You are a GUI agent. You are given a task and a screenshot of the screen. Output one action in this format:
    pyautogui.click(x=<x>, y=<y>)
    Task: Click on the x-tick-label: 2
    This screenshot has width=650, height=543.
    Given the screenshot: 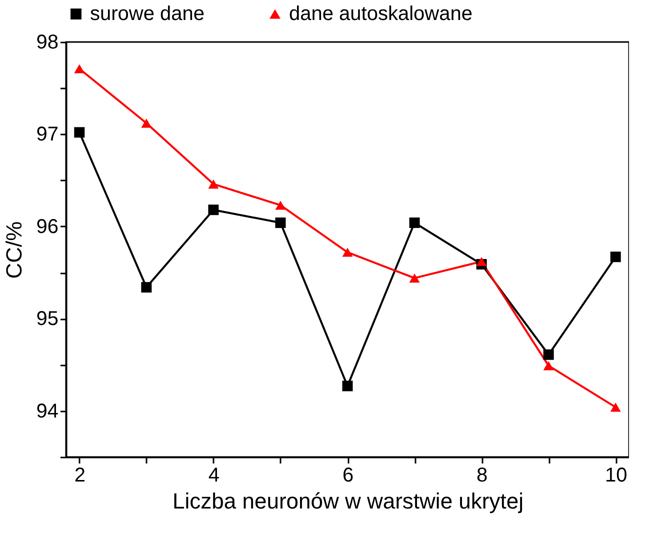 What is the action you would take?
    pyautogui.click(x=80, y=475)
    